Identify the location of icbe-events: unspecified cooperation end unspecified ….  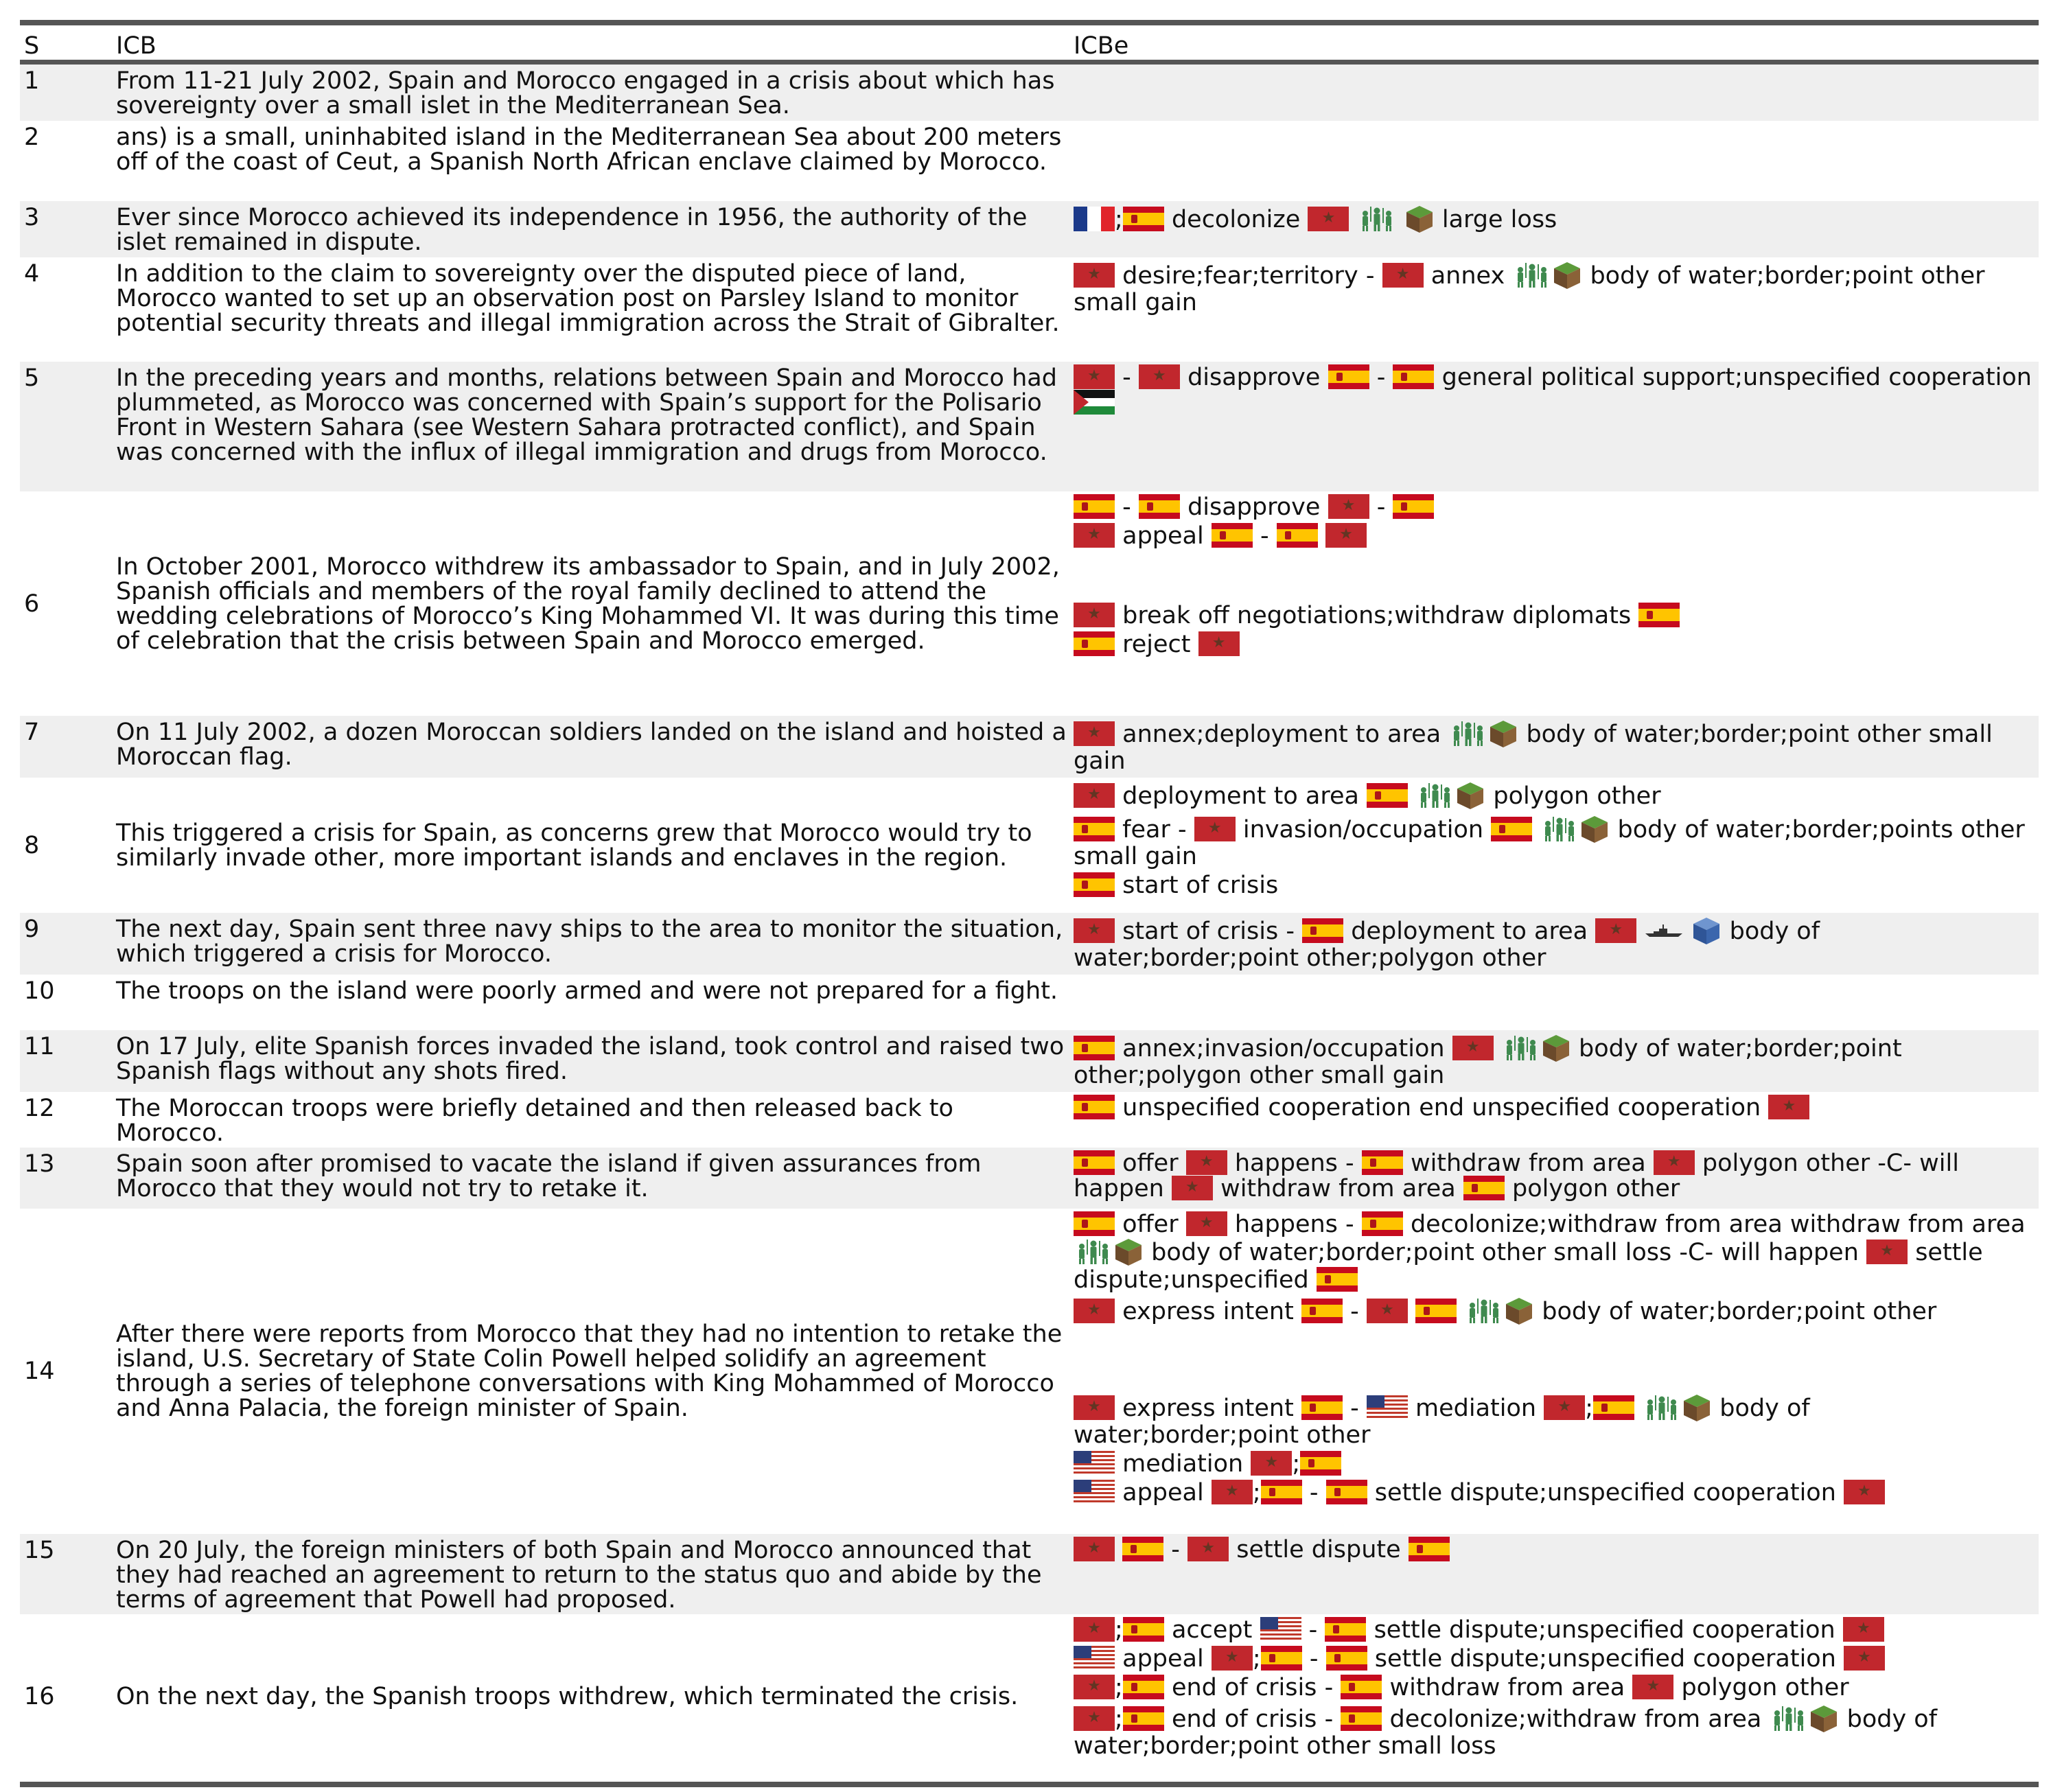
(1556, 1120).